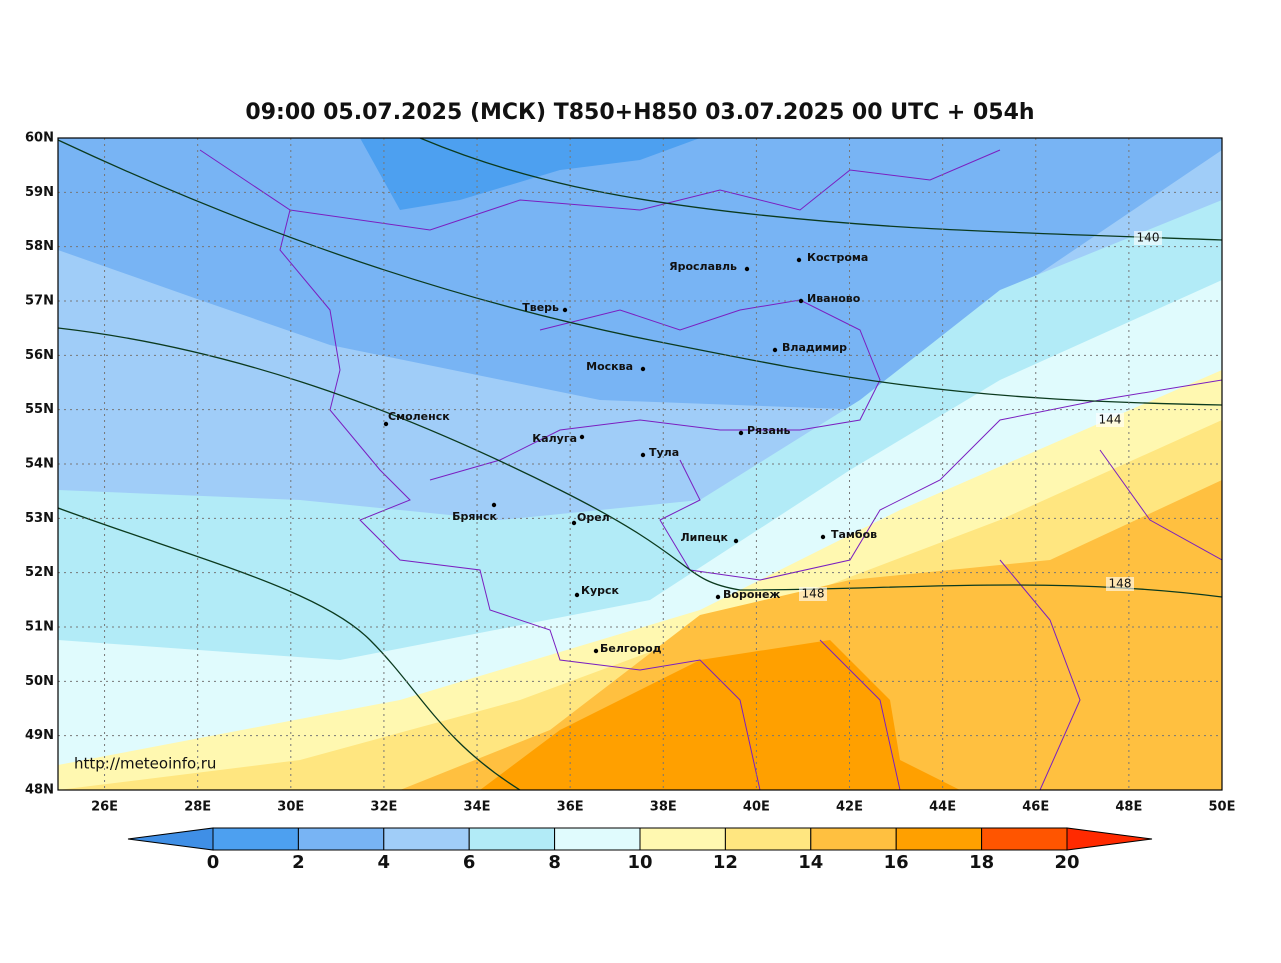 The height and width of the screenshot is (963, 1281). Describe the element at coordinates (383, 807) in the screenshot. I see `x-tick-label: 32E` at that location.